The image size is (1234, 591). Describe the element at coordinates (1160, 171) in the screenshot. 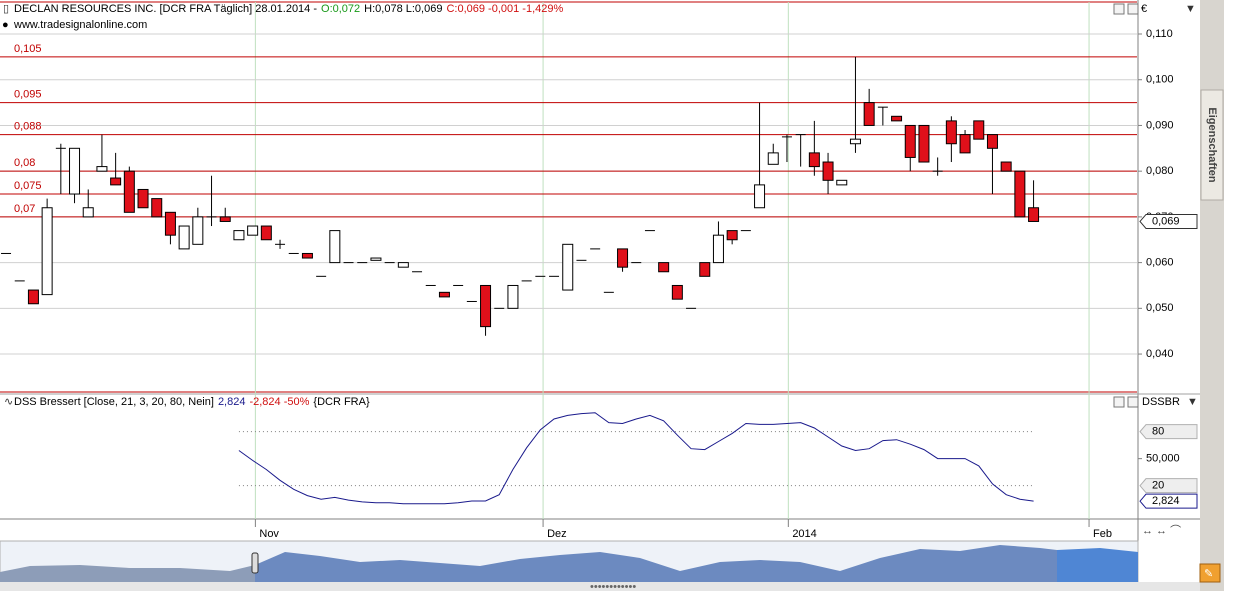

I see `y-tick-label: 0,080` at that location.